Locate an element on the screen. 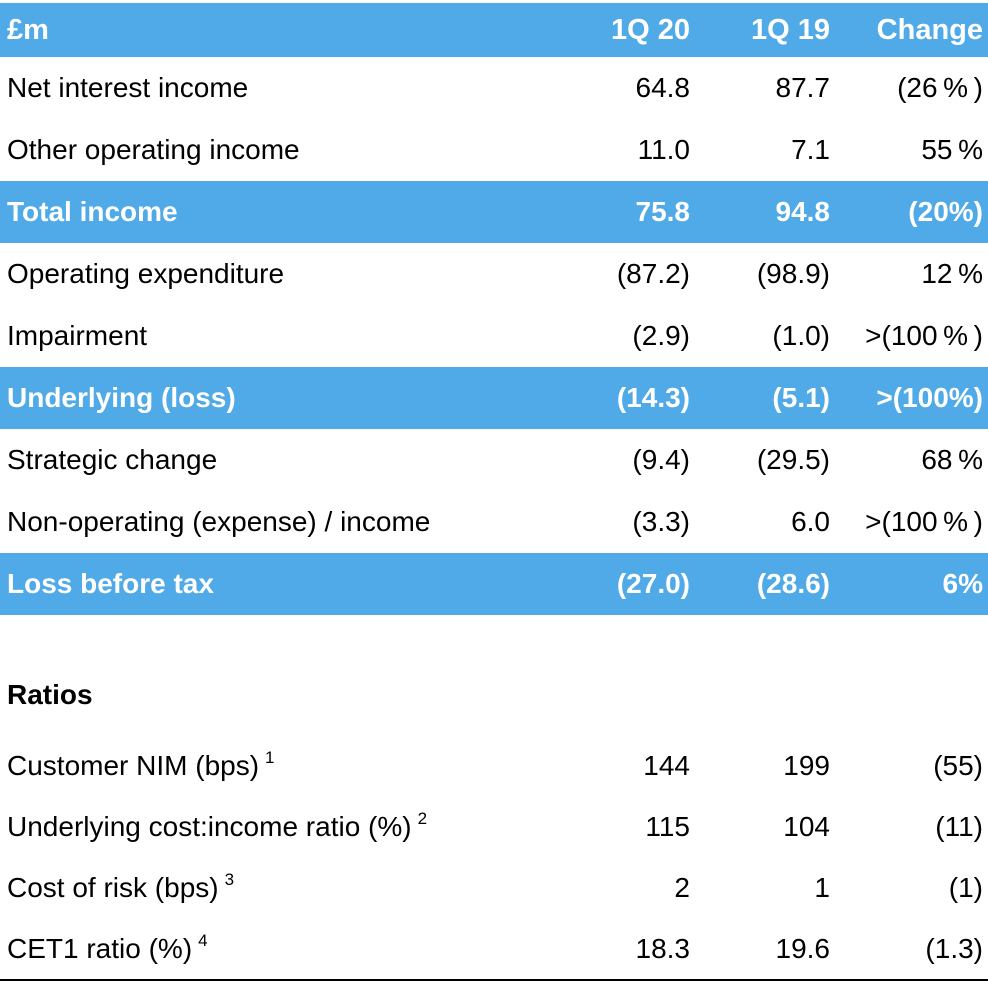  row-label: Cost of risk (bps) 3 is located at coordinates (273, 887).